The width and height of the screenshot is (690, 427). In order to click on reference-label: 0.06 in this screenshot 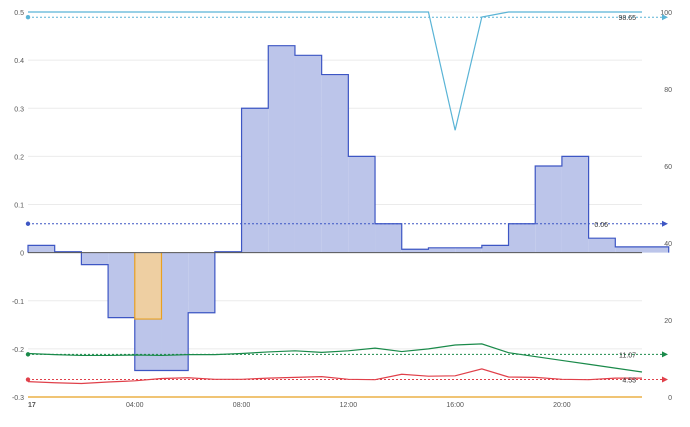, I will do `click(601, 225)`.